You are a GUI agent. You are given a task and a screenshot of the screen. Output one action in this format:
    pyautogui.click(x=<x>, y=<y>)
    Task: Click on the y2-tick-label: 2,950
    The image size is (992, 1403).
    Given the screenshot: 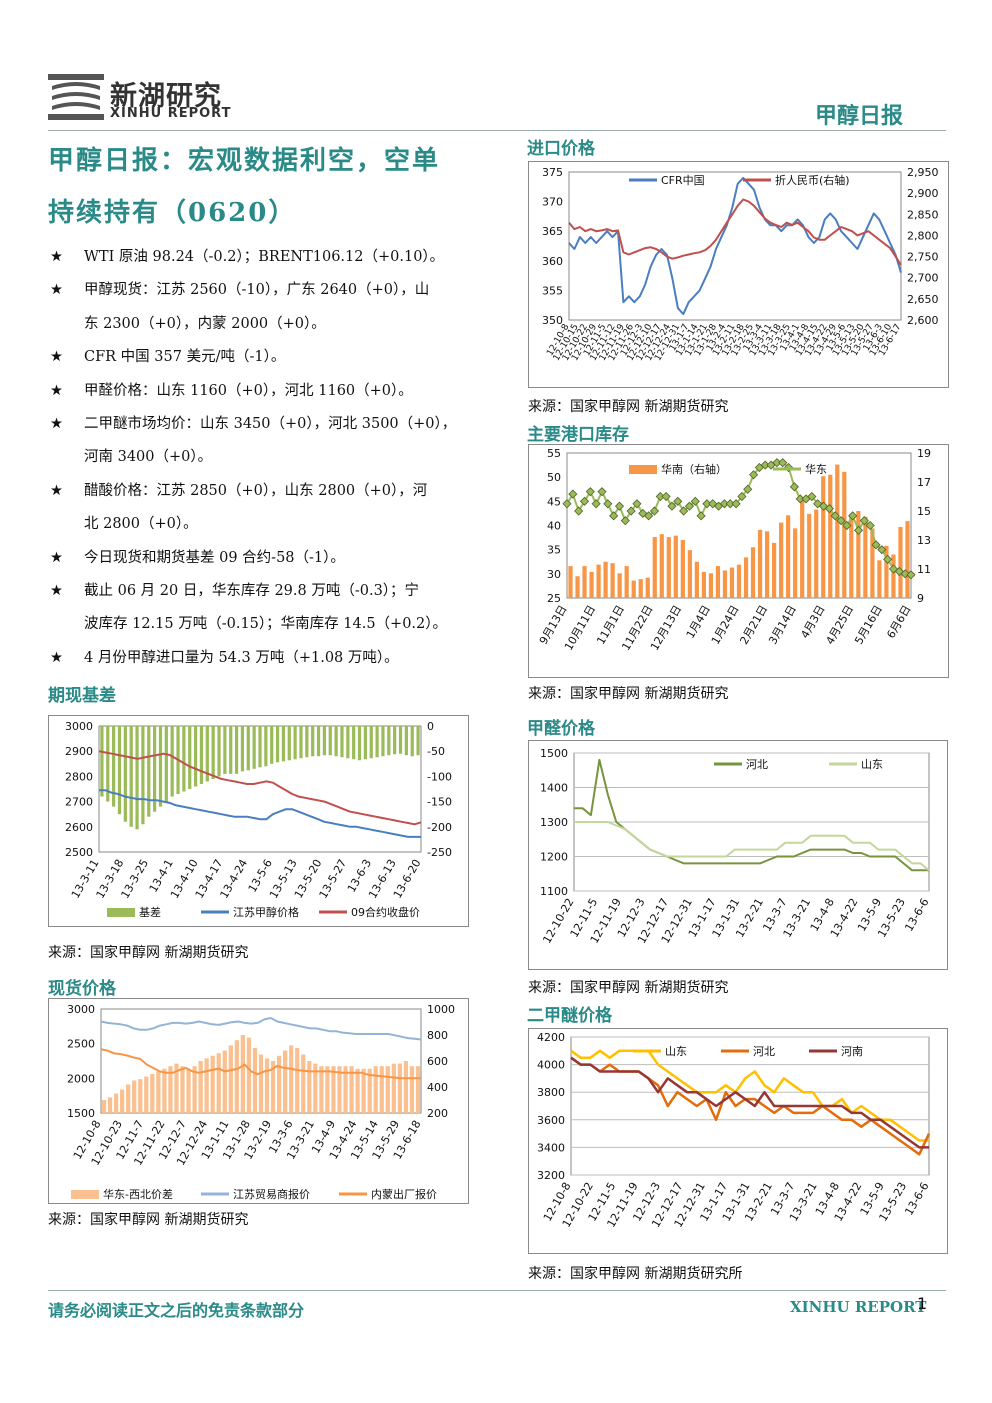 What is the action you would take?
    pyautogui.click(x=923, y=172)
    